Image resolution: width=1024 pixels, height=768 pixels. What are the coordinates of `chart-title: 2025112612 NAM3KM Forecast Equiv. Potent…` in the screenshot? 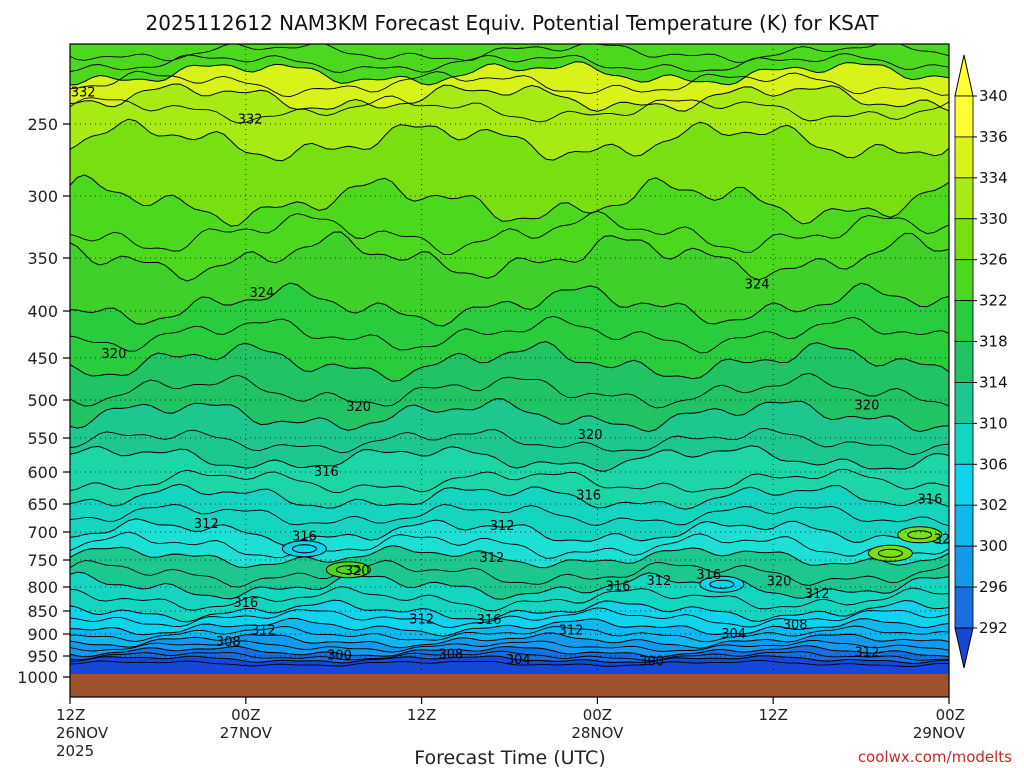 It's located at (513, 23).